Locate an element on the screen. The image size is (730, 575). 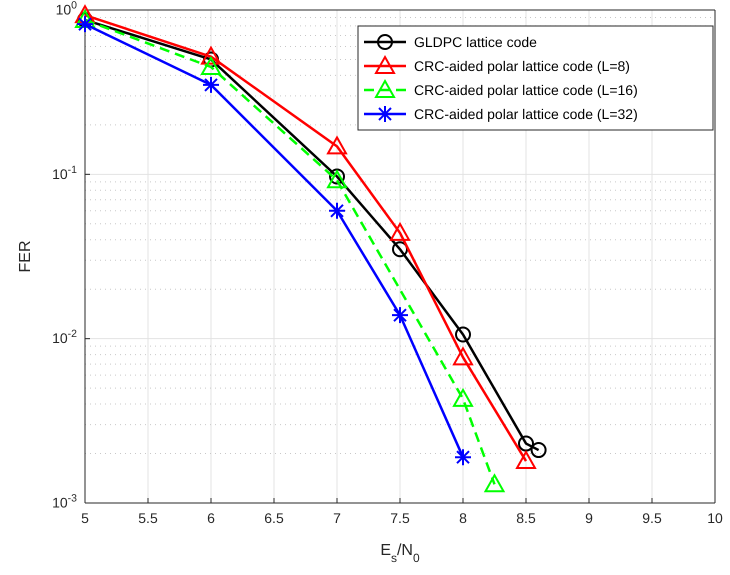
legend-label: CRC-aided polar lattice code (L=32) is located at coordinates (526, 114).